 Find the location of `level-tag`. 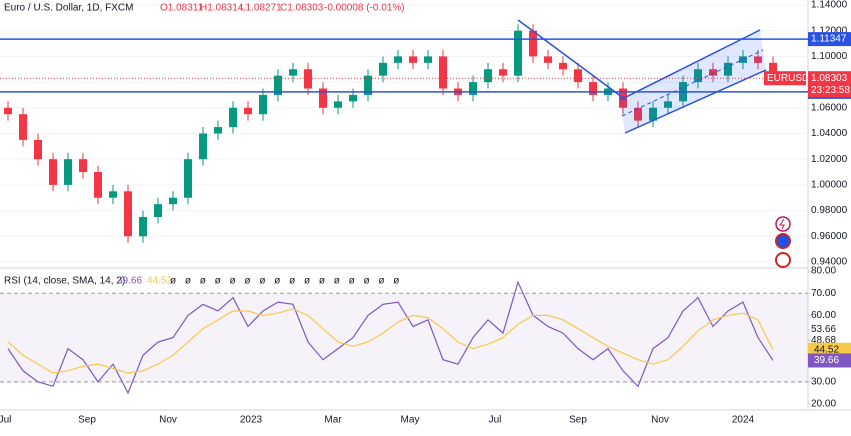

level-tag is located at coordinates (829, 39).